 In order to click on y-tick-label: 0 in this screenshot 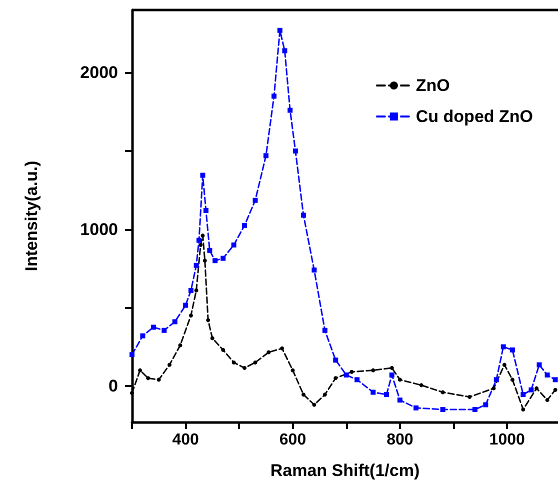, I will do `click(113, 386)`.